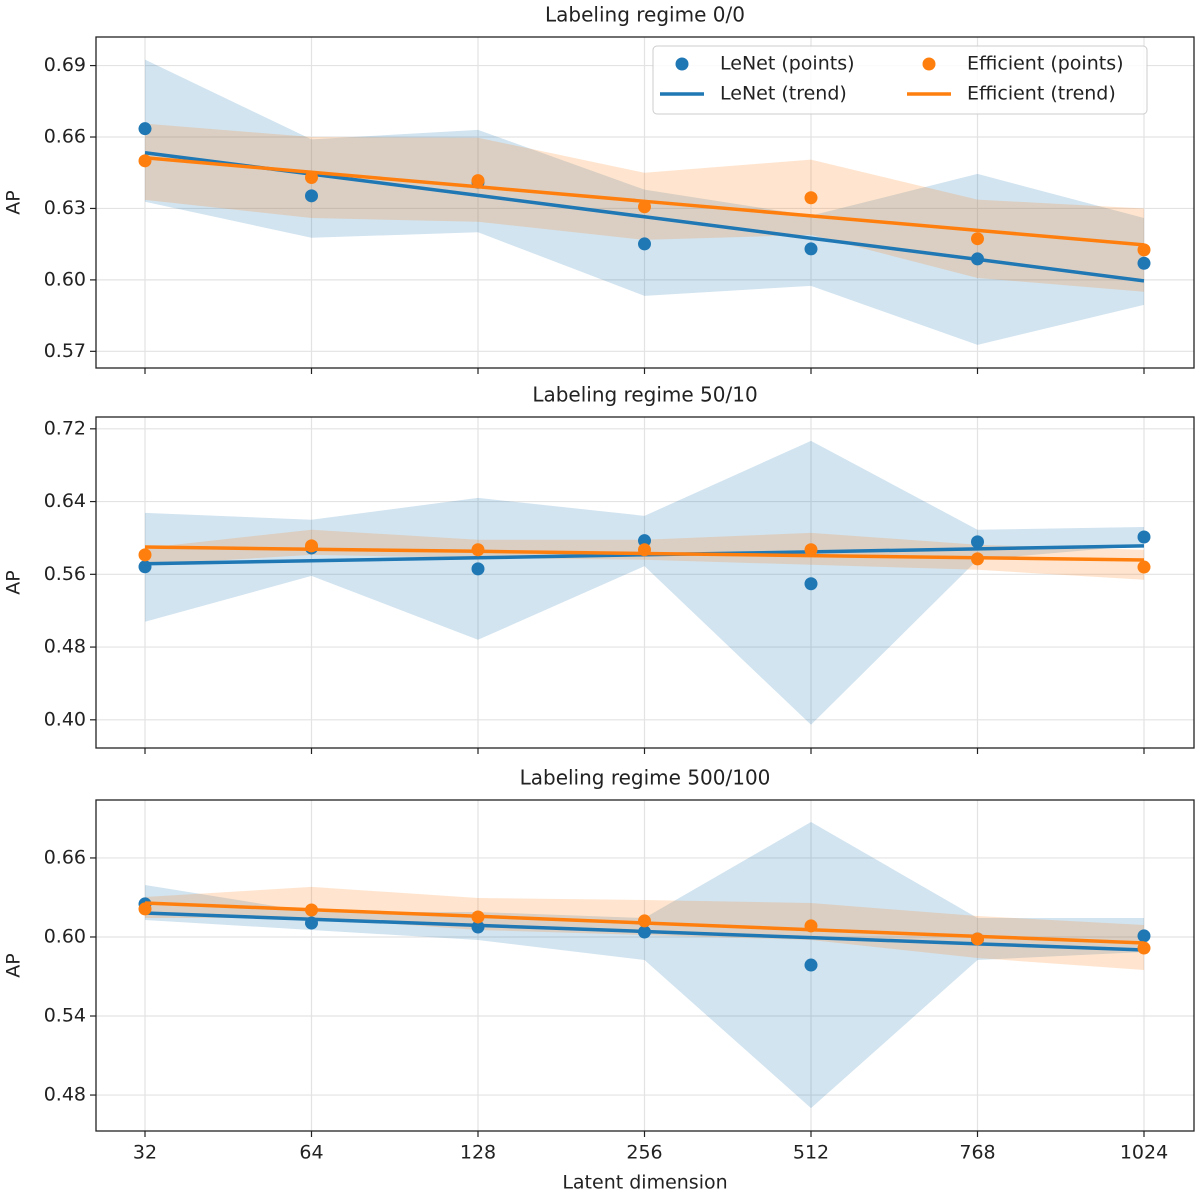  What do you see at coordinates (787, 64) in the screenshot?
I see `legend-label: LeNet (points)` at bounding box center [787, 64].